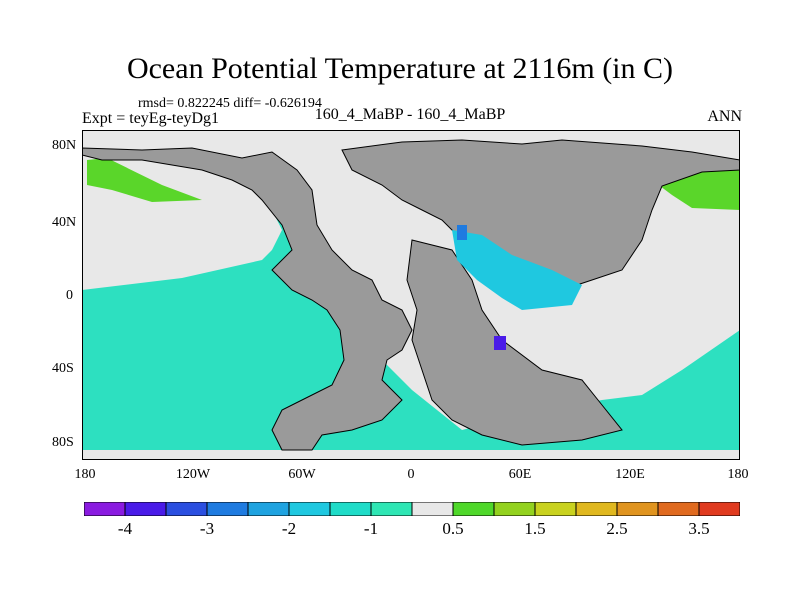 Image resolution: width=800 pixels, height=600 pixels. I want to click on case-label: 160_4_MaBP - 160_4_MaBP, so click(410, 114).